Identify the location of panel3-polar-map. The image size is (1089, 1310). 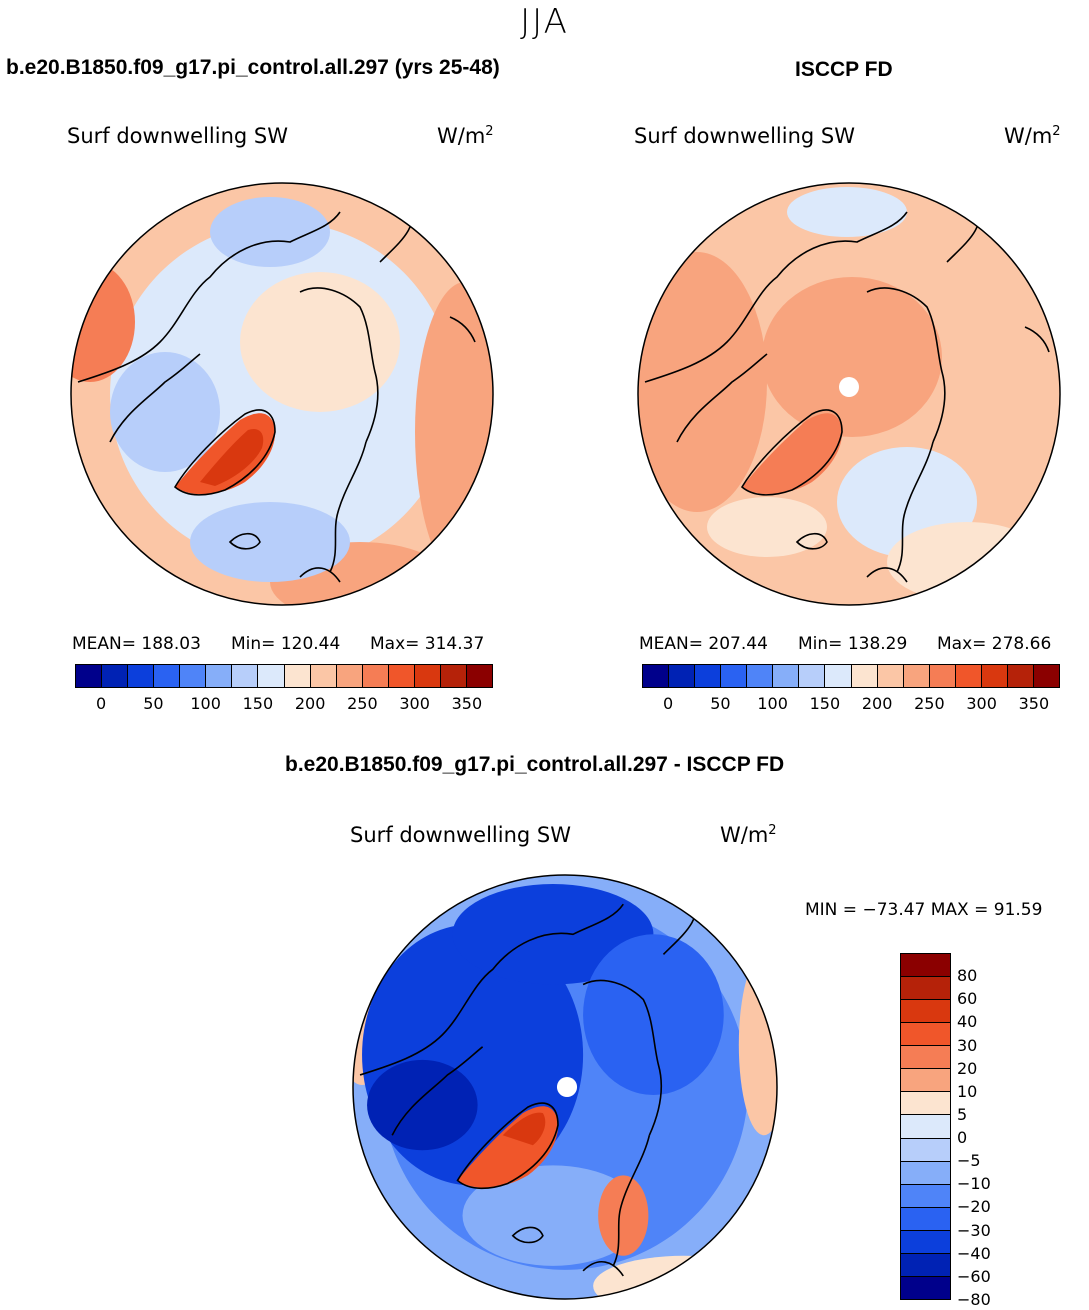
(565, 1087).